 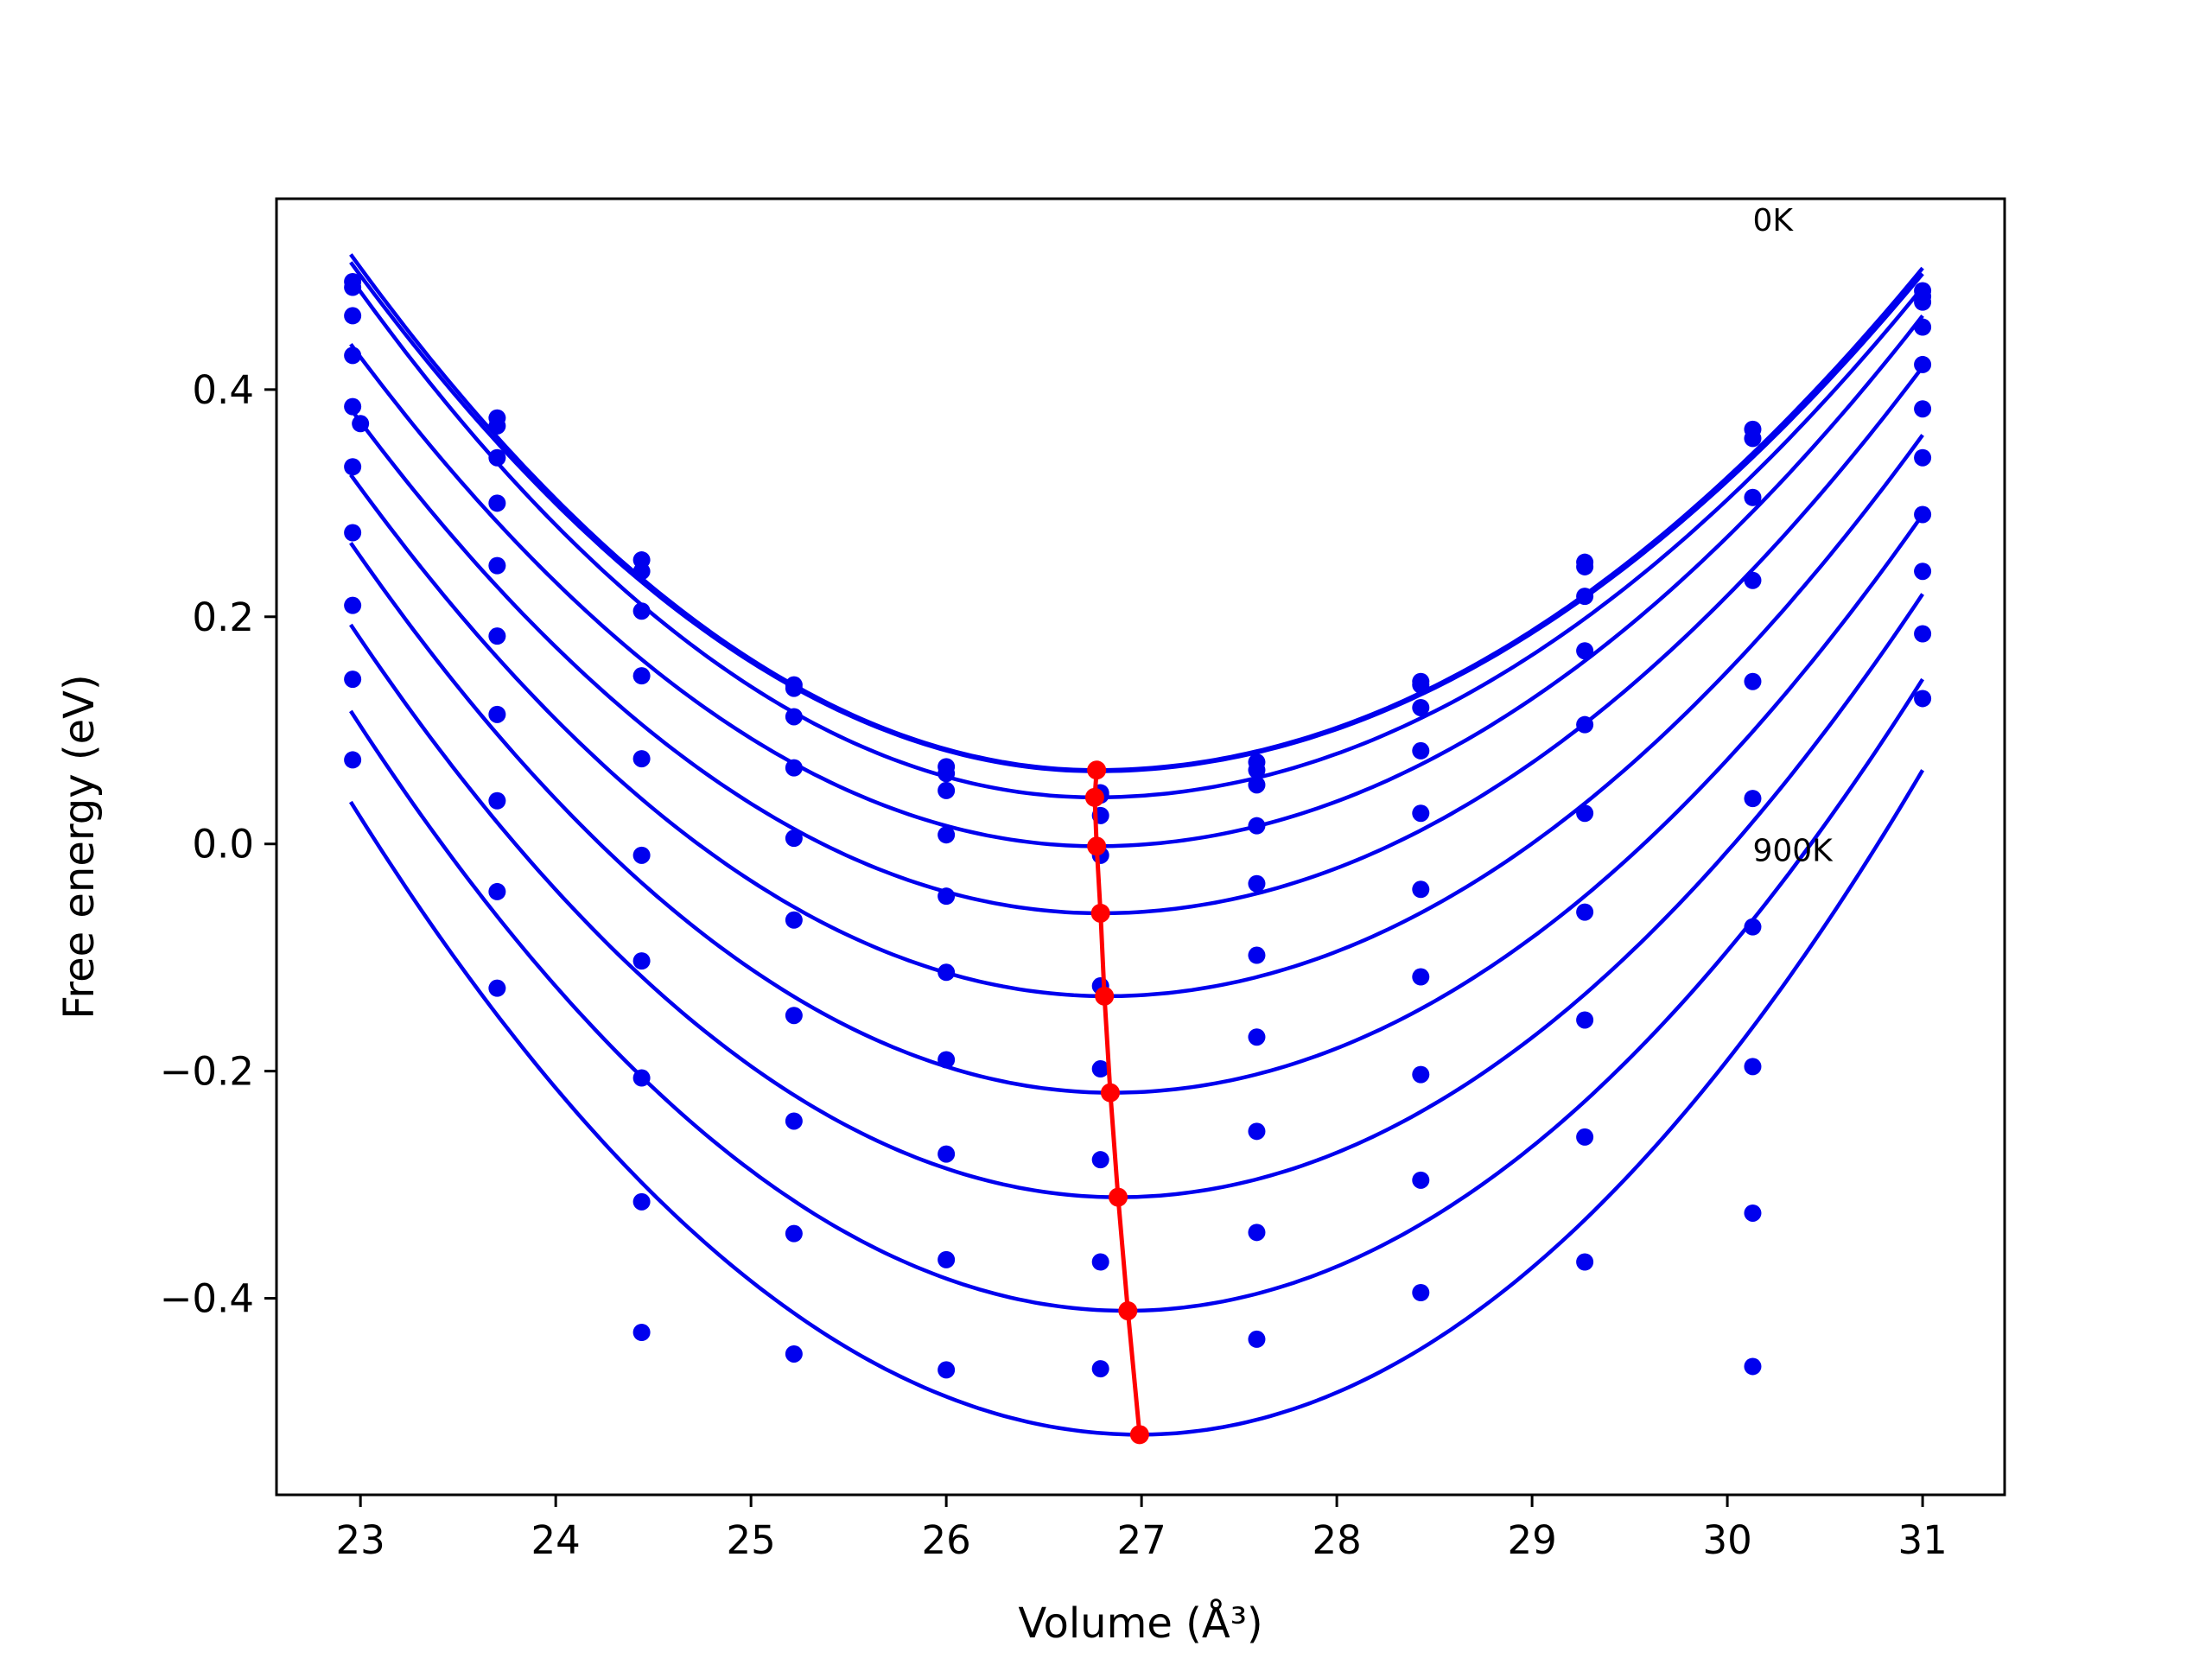 I want to click on y-axis-label: Free energy (eV), so click(x=79, y=846).